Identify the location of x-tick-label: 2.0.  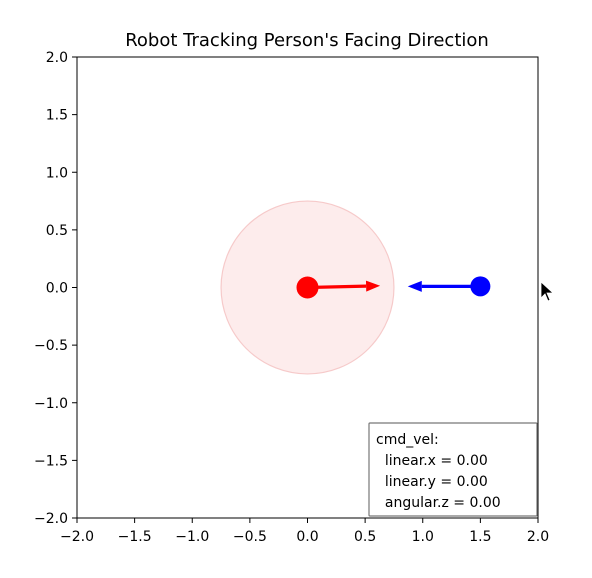
(538, 537).